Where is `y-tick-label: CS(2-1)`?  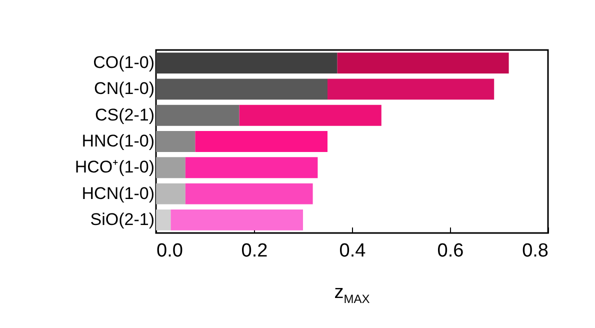
y-tick-label: CS(2-1) is located at coordinates (124, 114).